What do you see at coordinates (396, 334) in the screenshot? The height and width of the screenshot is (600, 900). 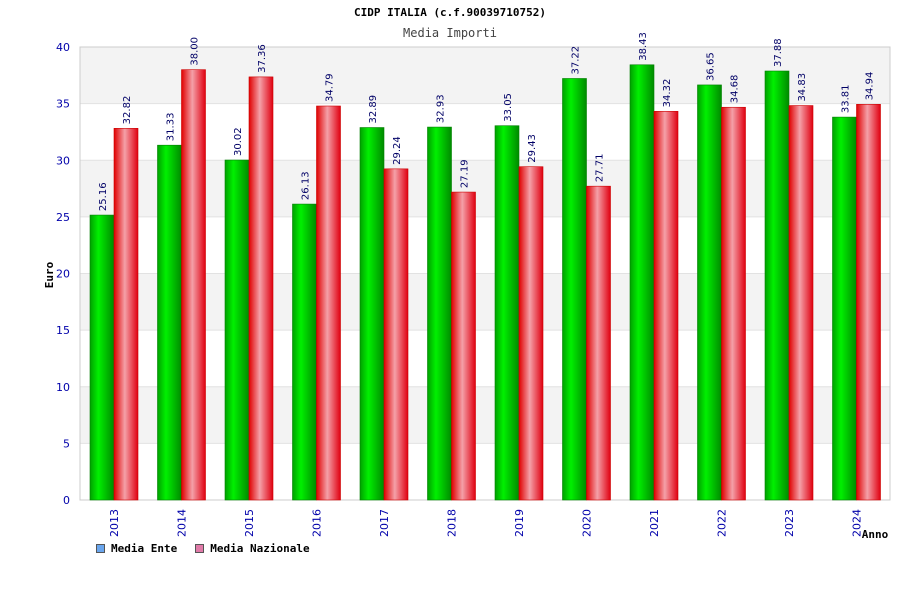 I see `bar-media-nazionale-2017` at bounding box center [396, 334].